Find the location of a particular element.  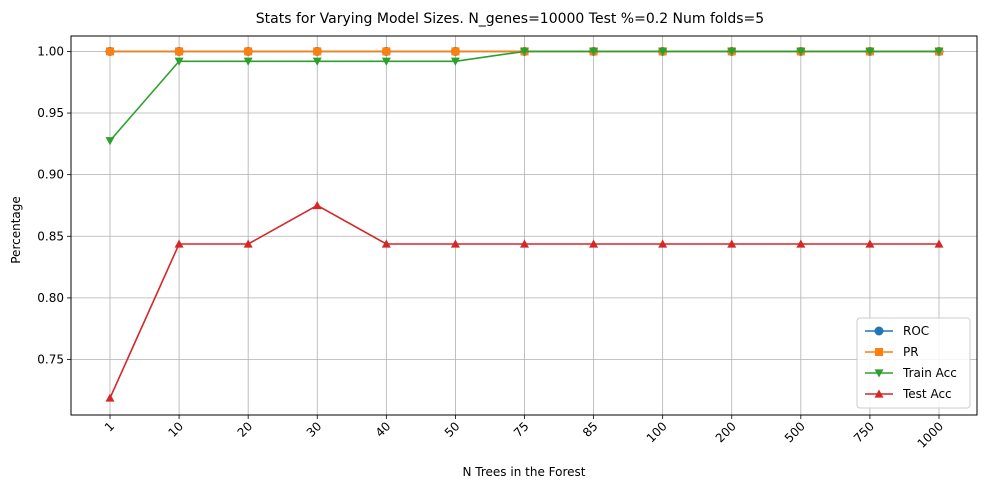

x-tick-label: 20 is located at coordinates (245, 429).